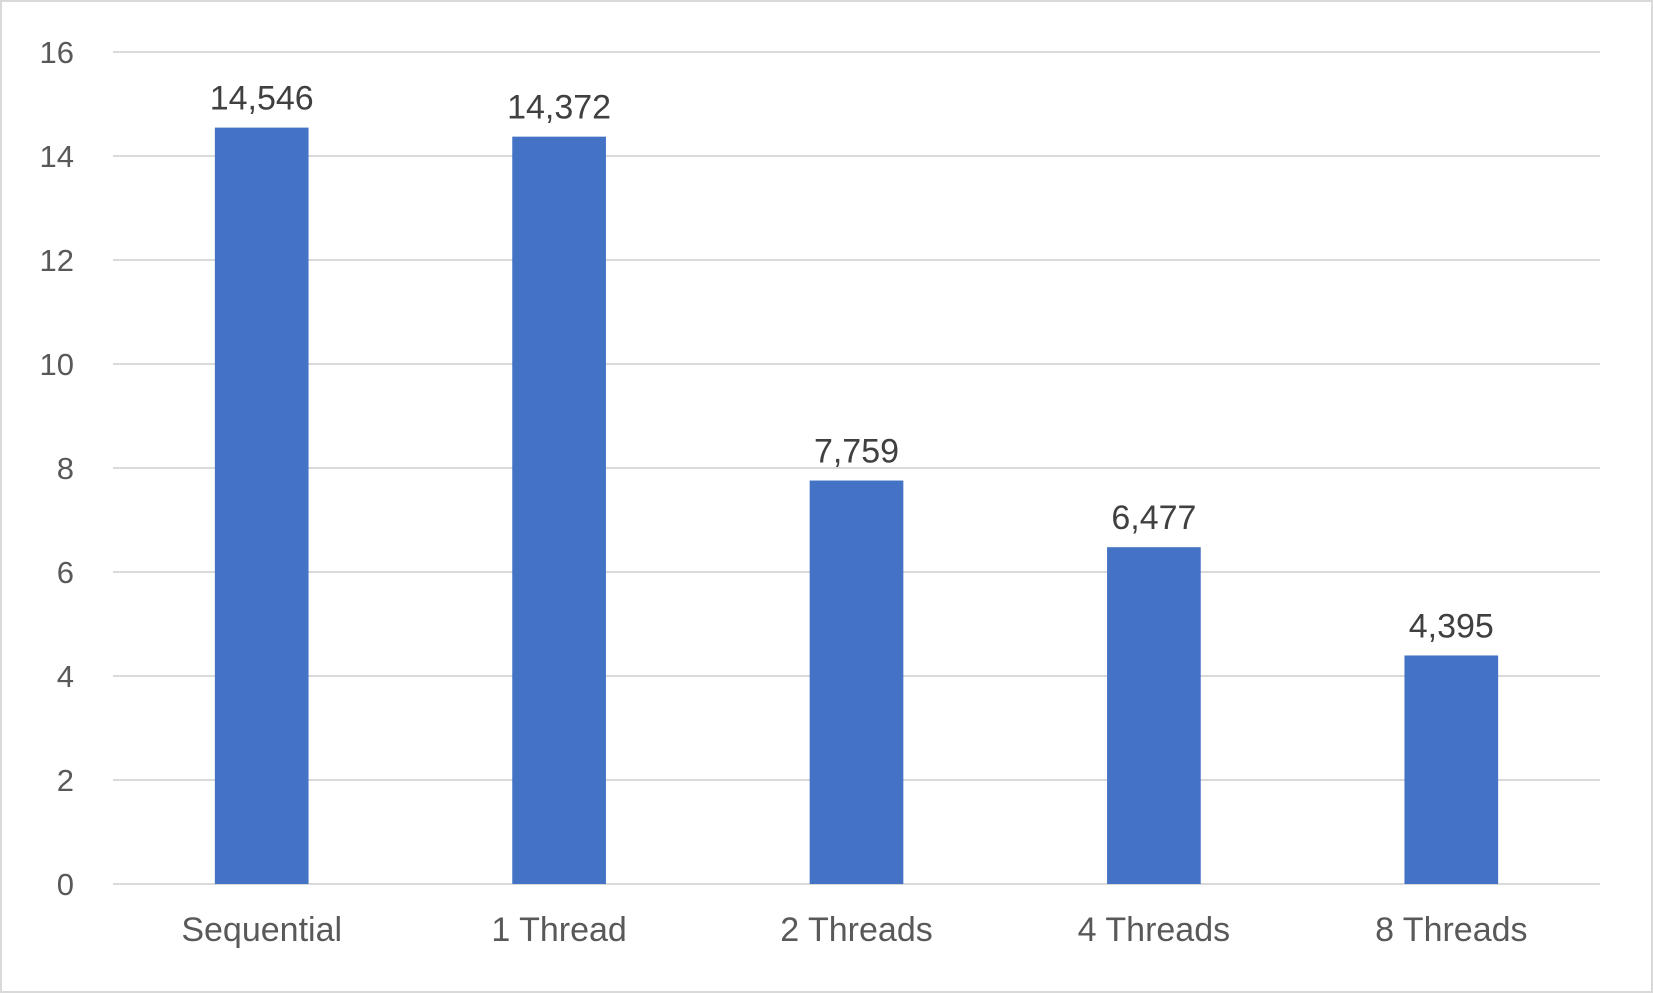 This screenshot has height=993, width=1653. I want to click on category-label: Sequential, so click(261, 930).